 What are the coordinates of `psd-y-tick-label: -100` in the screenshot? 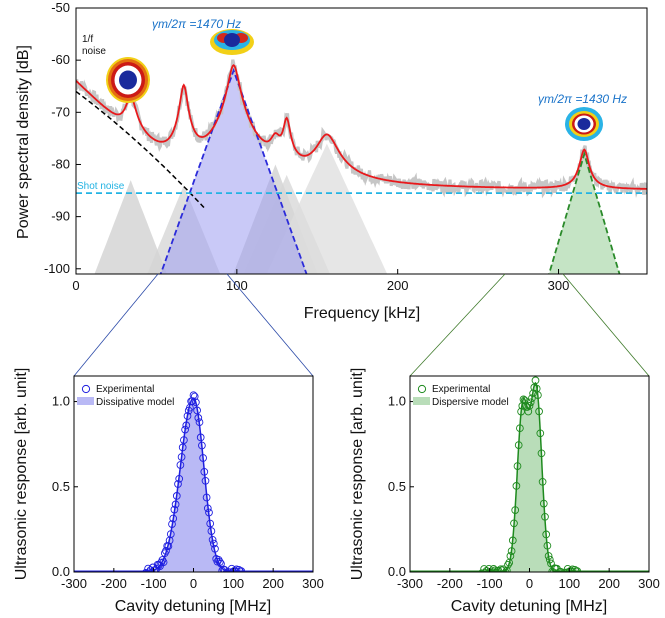 It's located at (57, 268).